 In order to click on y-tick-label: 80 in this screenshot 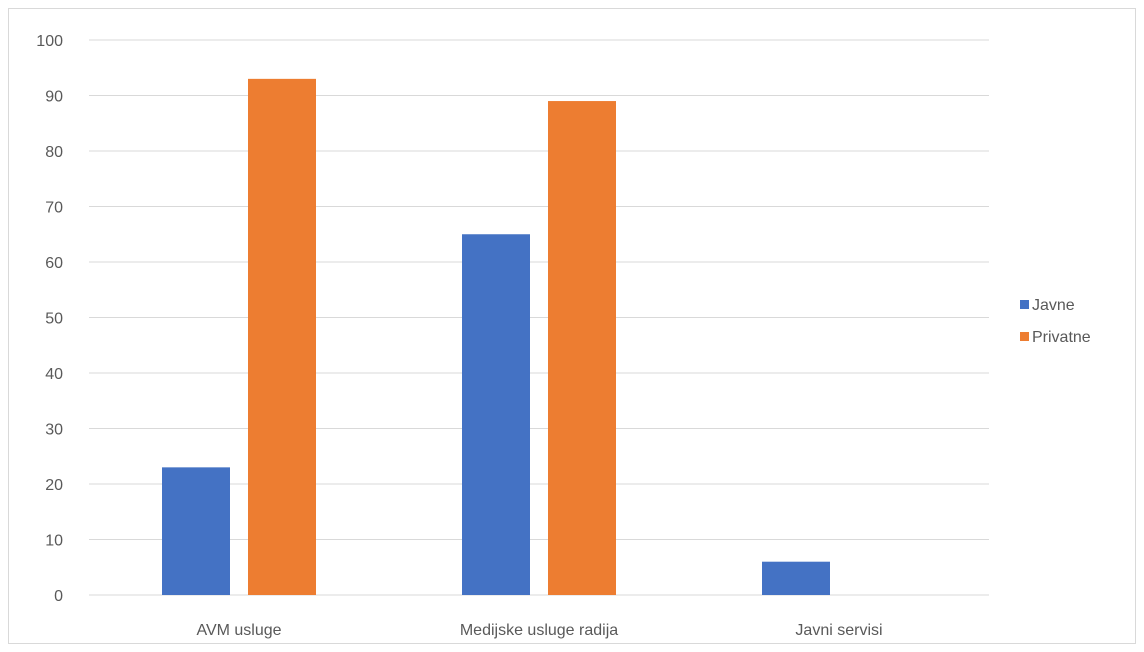, I will do `click(54, 152)`.